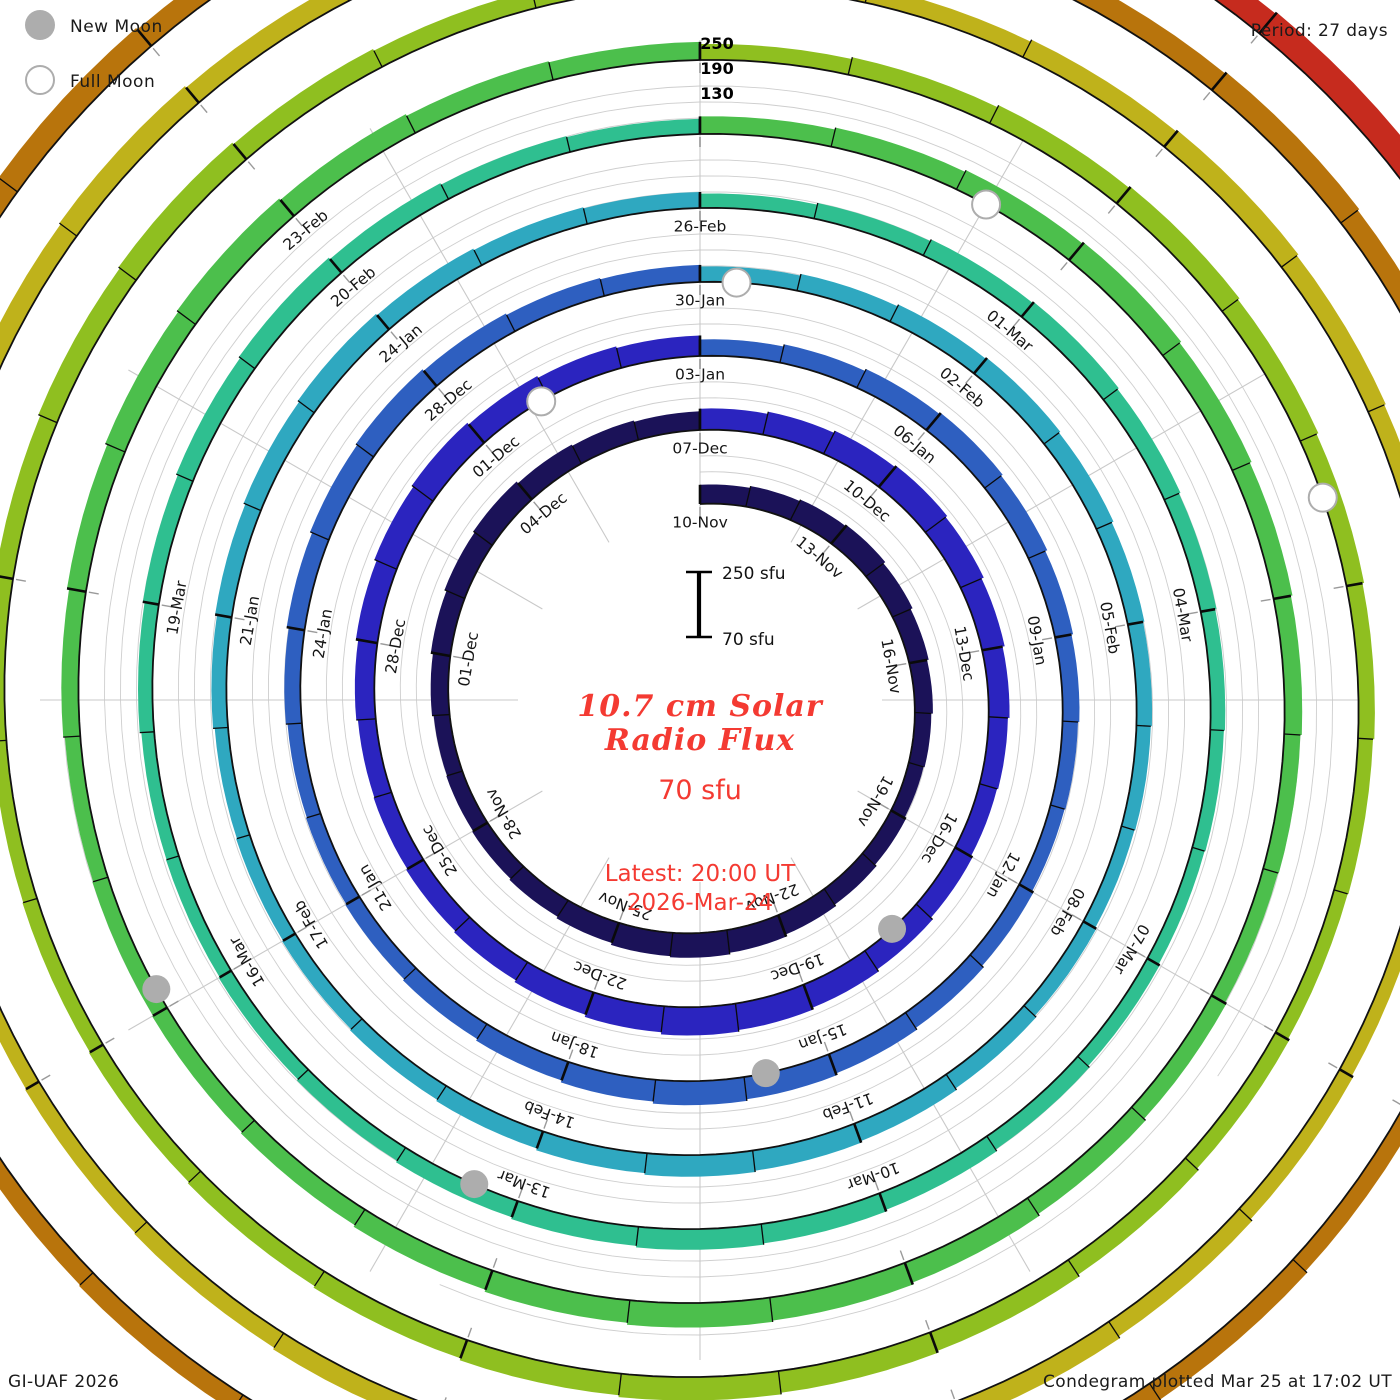 The width and height of the screenshot is (1400, 1400). I want to click on latest-date: 2026-Mar-24, so click(700, 902).